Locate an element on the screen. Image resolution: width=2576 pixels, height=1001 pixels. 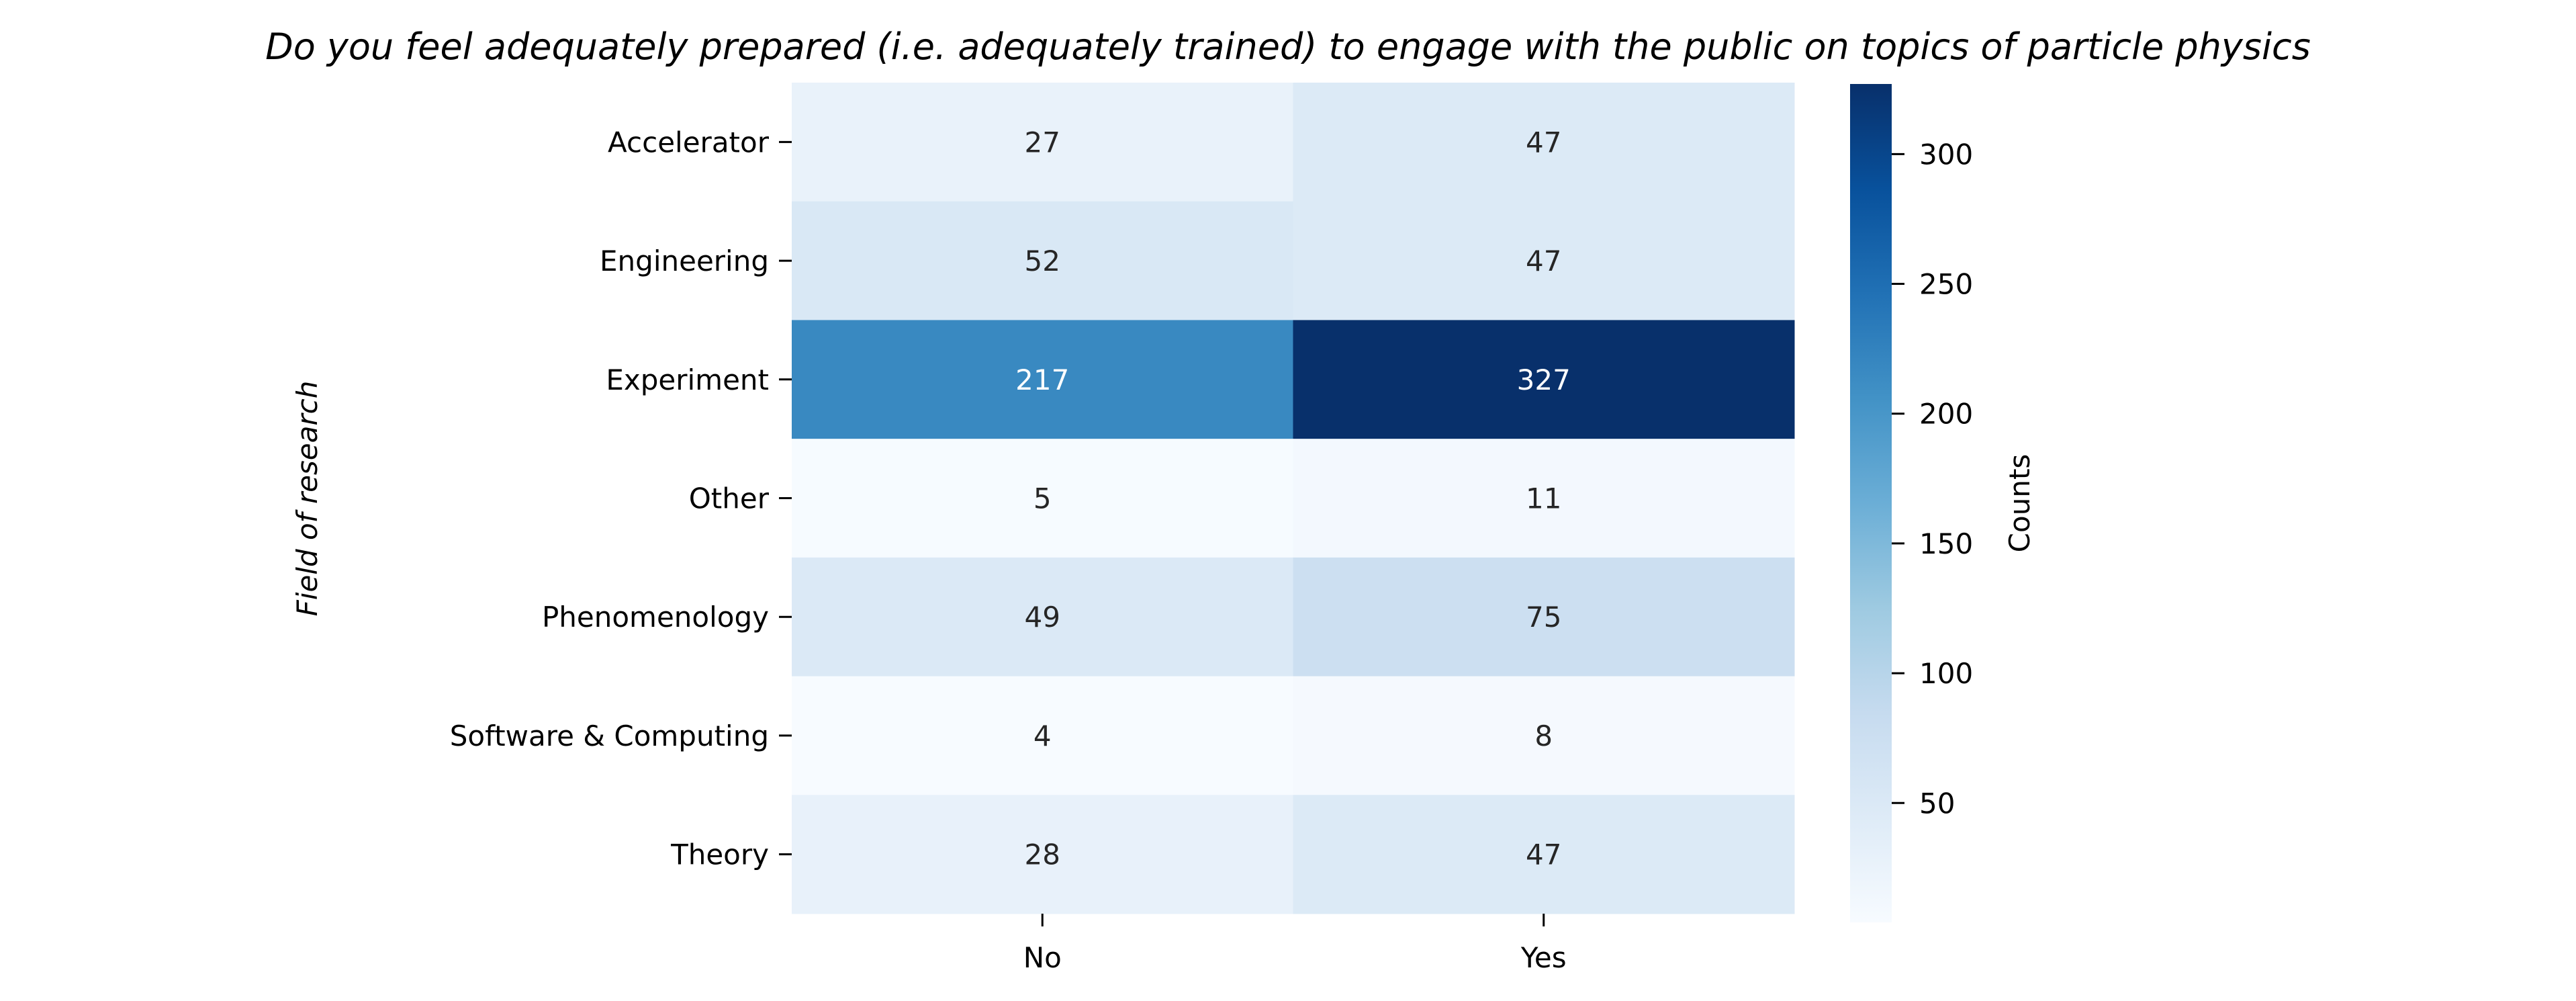
cell-value-label: 11 is located at coordinates (1543, 498).